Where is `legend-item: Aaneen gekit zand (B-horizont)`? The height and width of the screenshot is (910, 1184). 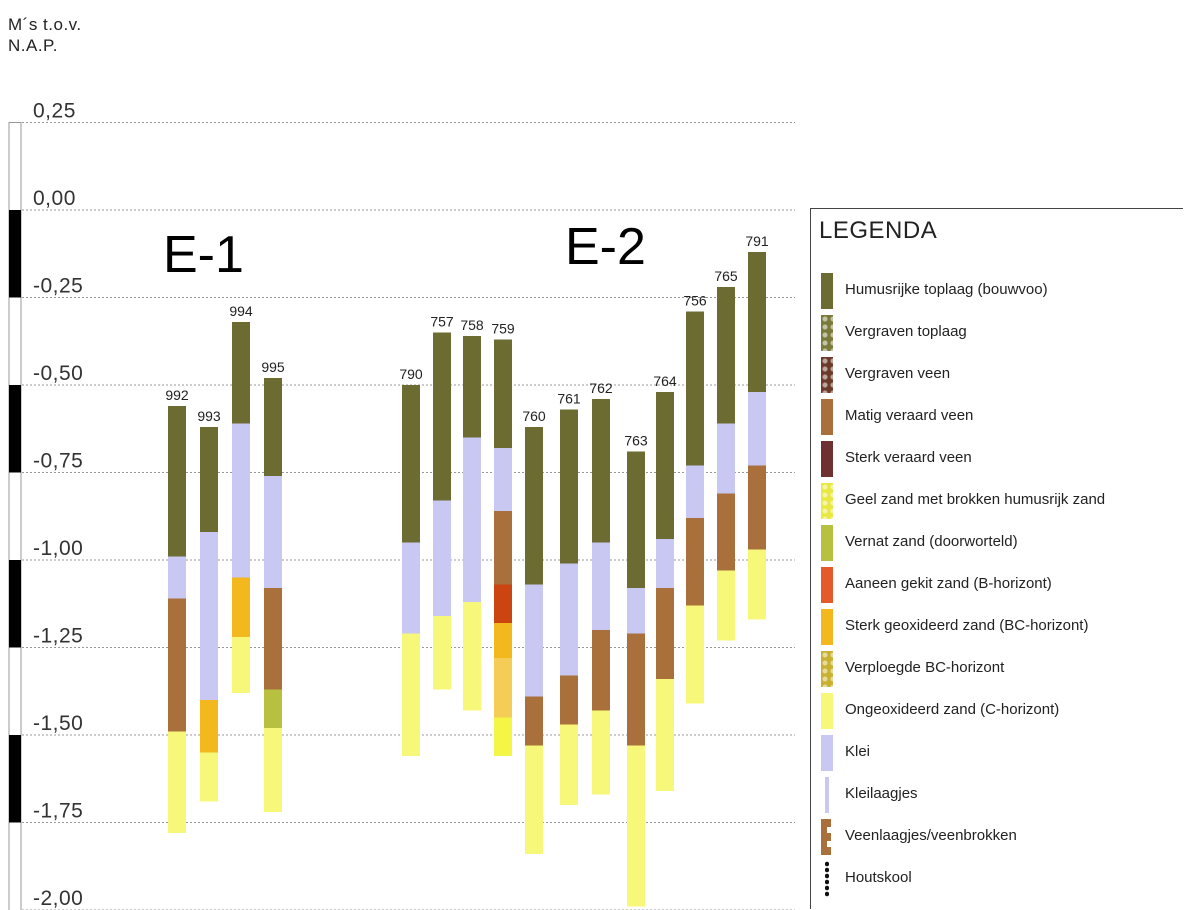
legend-item: Aaneen gekit zand (B-horizont) is located at coordinates (997, 584).